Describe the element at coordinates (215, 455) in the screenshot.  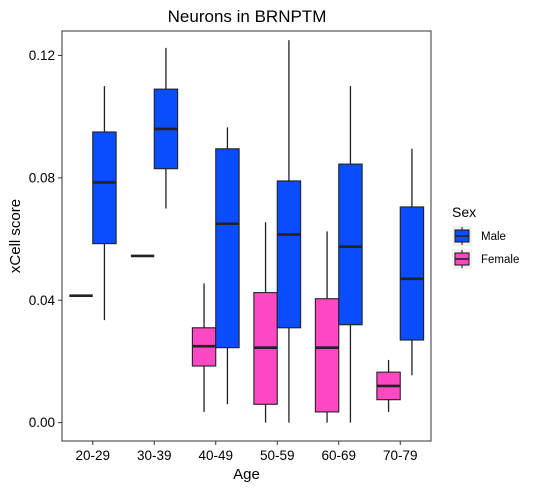
I see `x-tick-label: 40-49` at that location.